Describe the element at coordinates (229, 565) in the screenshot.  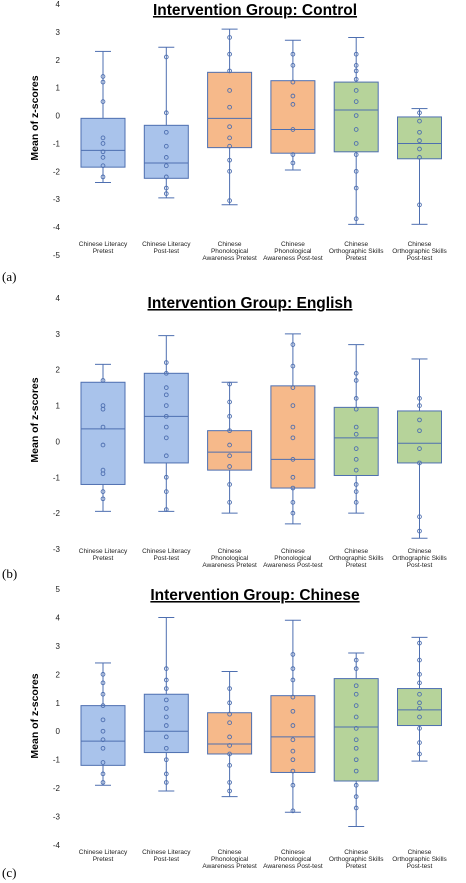
I see `x-category-label-line: Awareness Pretest` at that location.